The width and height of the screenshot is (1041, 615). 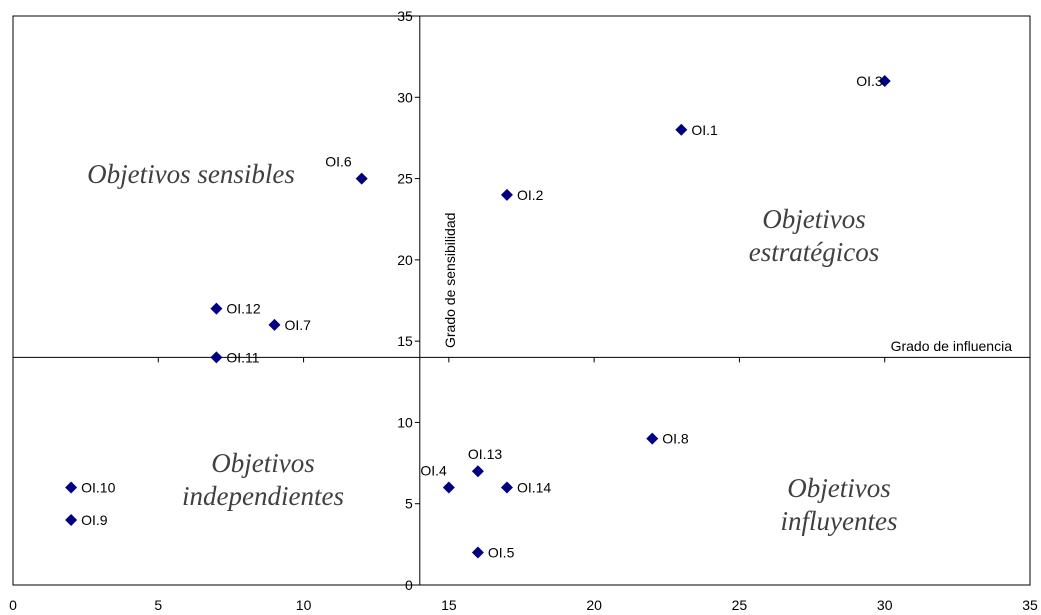 I want to click on data-point-label: OI.2, so click(x=530, y=195).